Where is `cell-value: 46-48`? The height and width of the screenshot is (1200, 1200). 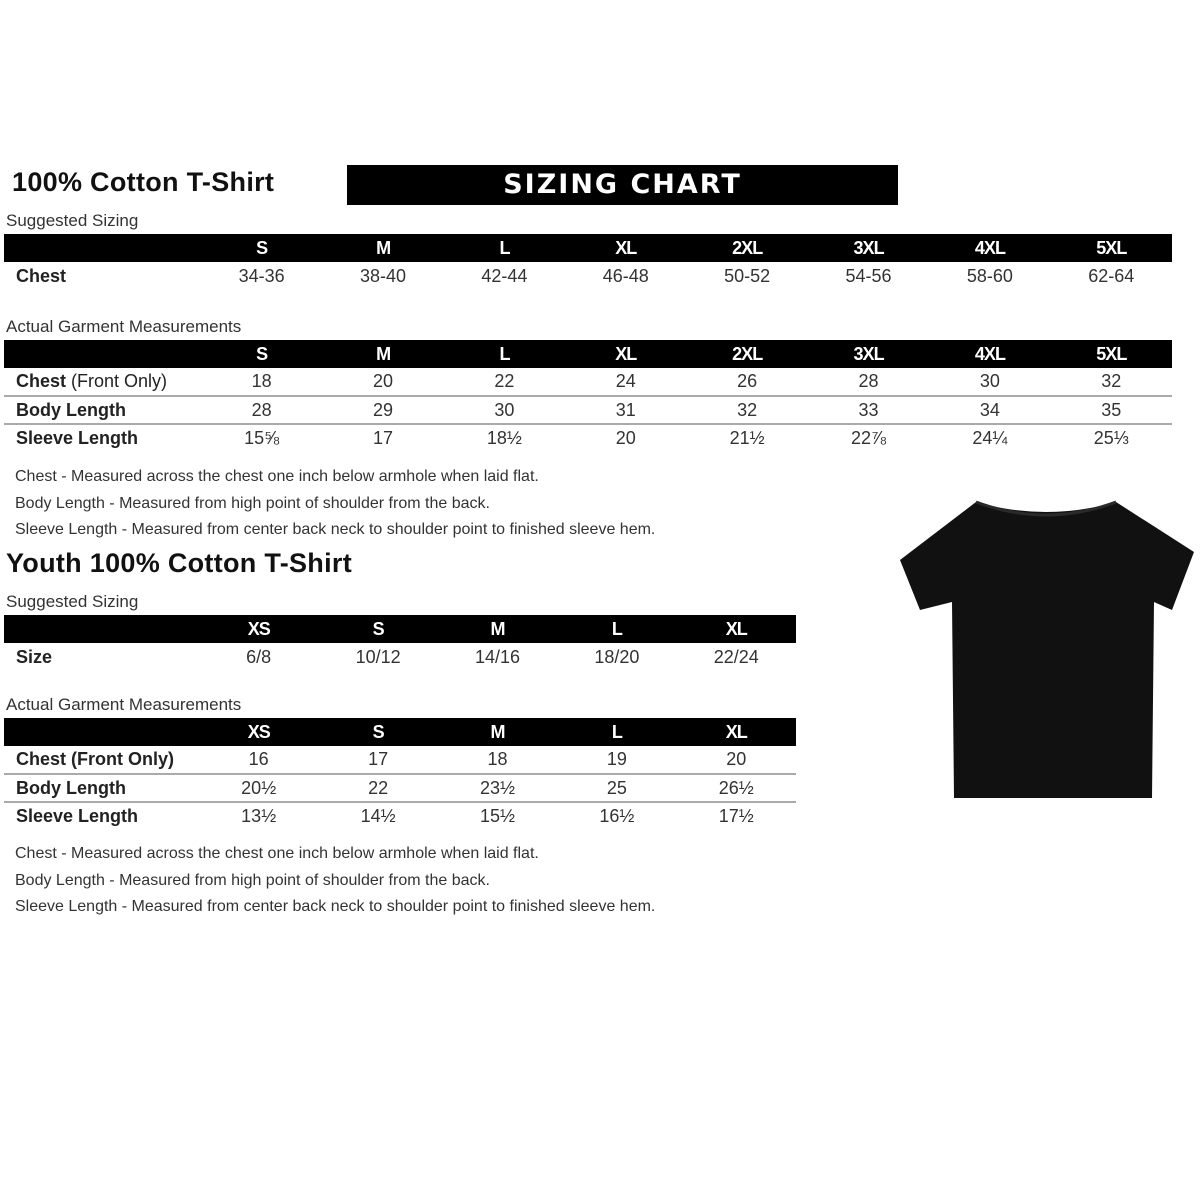 cell-value: 46-48 is located at coordinates (625, 275).